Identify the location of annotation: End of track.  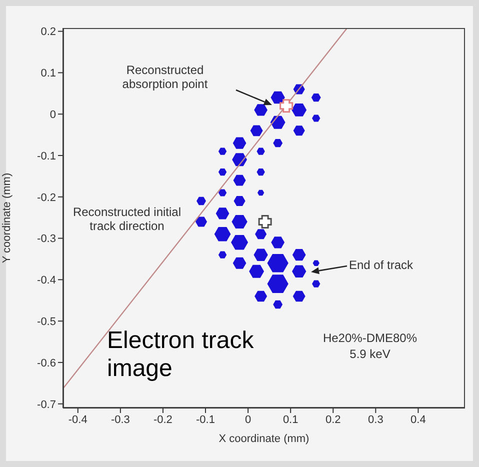
(381, 265).